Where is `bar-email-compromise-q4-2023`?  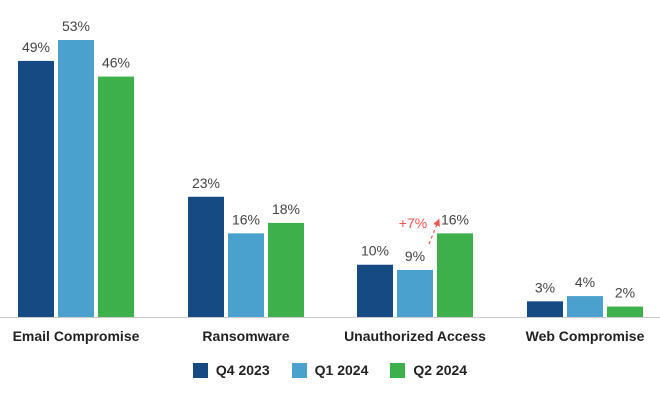 bar-email-compromise-q4-2023 is located at coordinates (36, 188).